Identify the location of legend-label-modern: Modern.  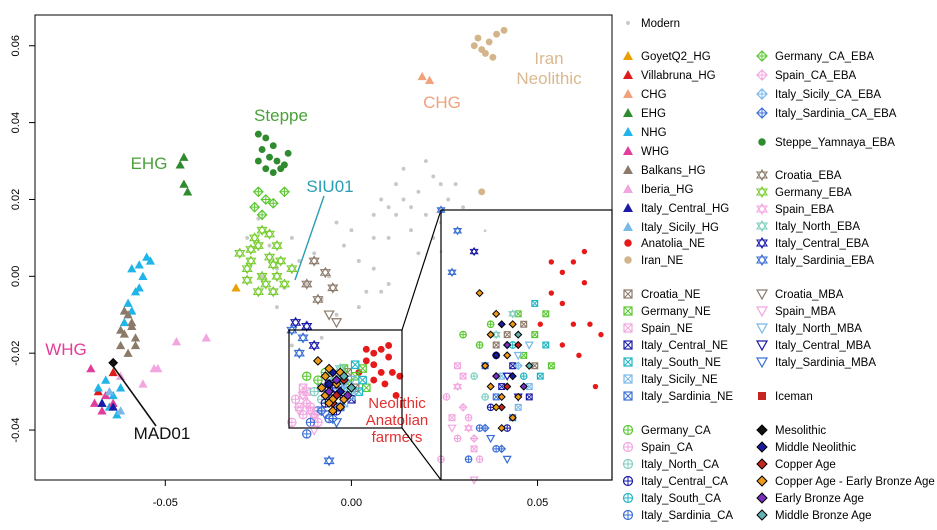
(660, 24).